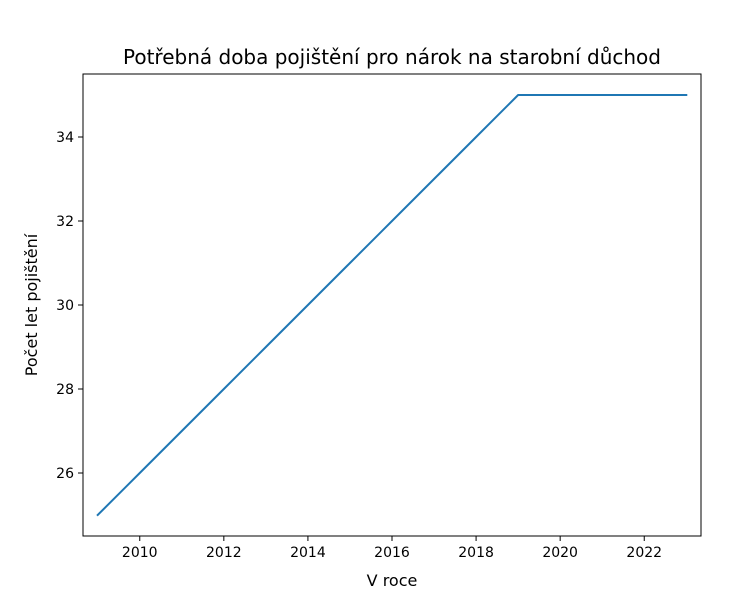  I want to click on x-tick-label: 2018, so click(476, 553).